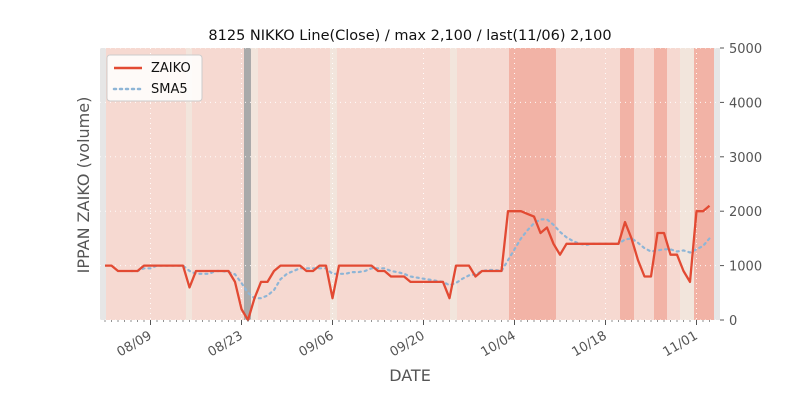 This screenshot has height=400, width=800. I want to click on legend-box, so click(154, 78).